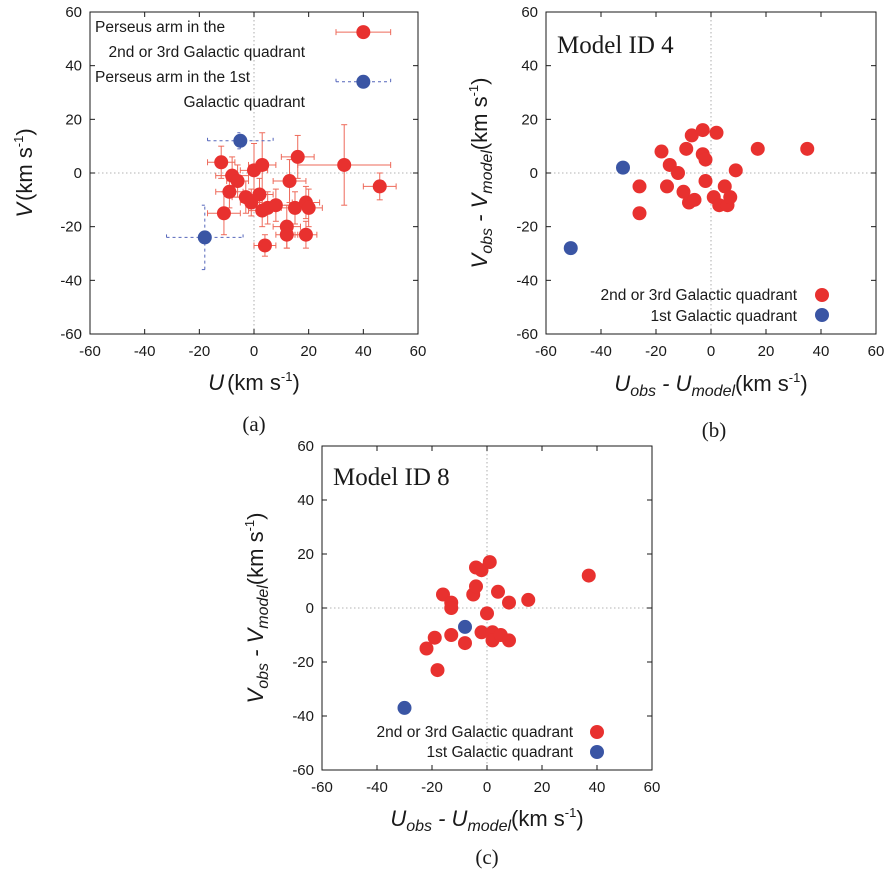 The width and height of the screenshot is (888, 872). What do you see at coordinates (207, 52) in the screenshot?
I see `legend-red-line2-a: 2nd or 3rd Galactic quadrant` at bounding box center [207, 52].